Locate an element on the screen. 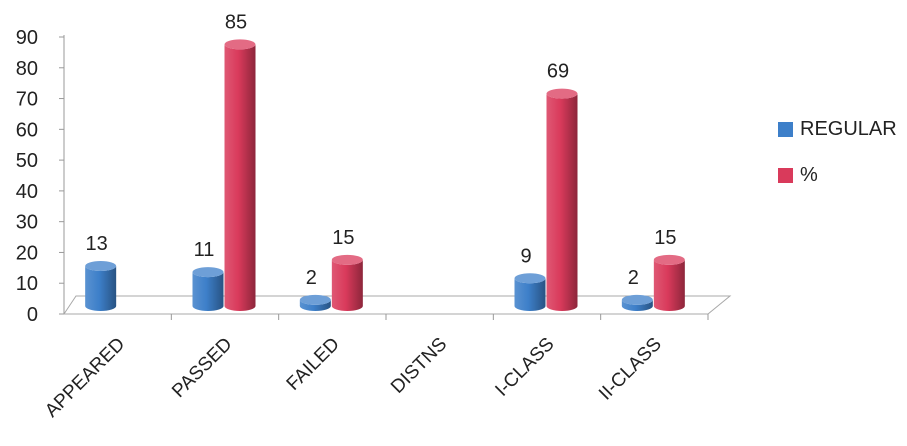  data-label: 69 is located at coordinates (558, 72).